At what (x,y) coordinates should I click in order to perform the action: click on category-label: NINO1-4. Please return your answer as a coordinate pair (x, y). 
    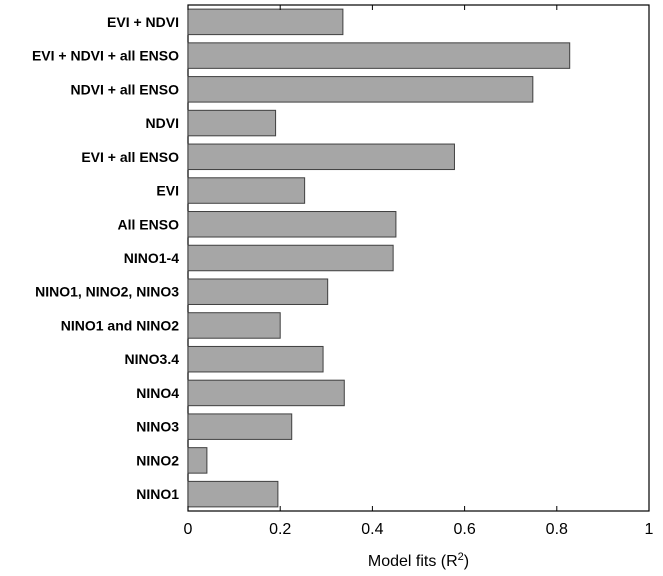
    Looking at the image, I should click on (151, 258).